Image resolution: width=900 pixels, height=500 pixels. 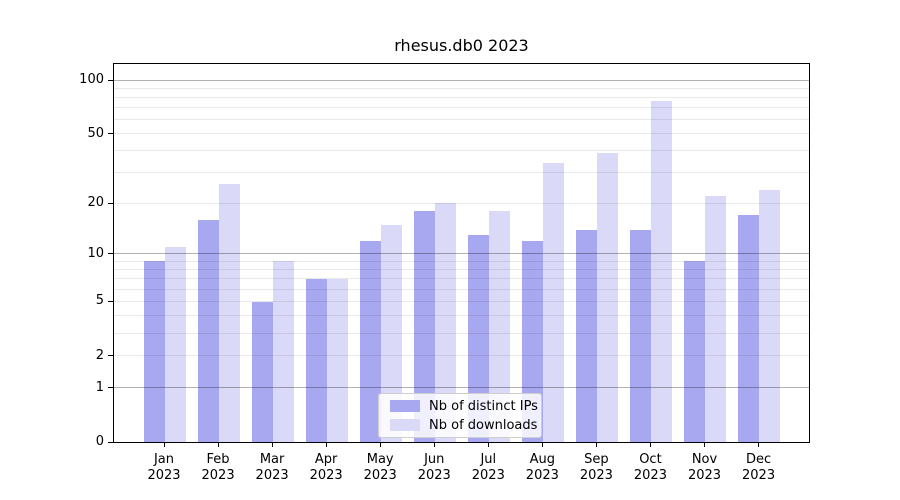 I want to click on x-tick-mark-feb, so click(x=218, y=445).